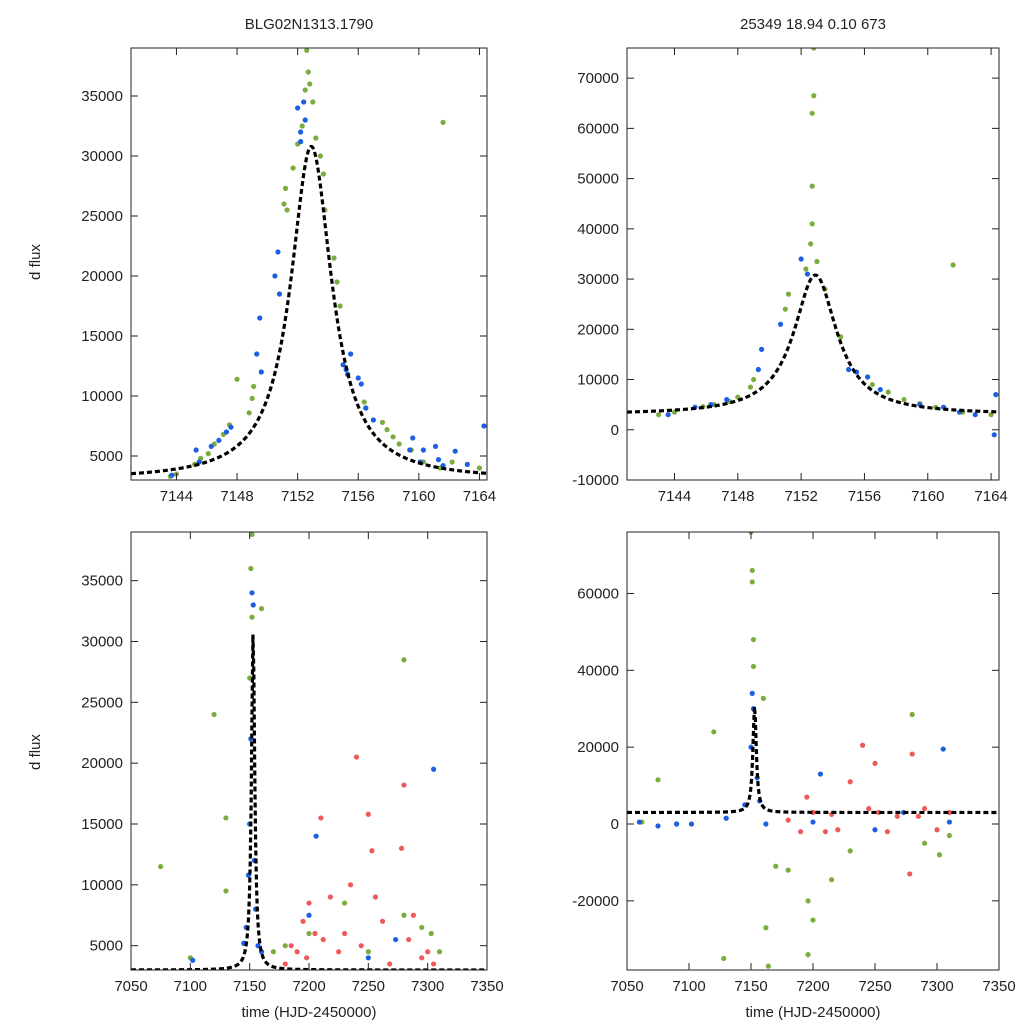  I want to click on top-right-ytick-label: -10000, so click(595, 480).